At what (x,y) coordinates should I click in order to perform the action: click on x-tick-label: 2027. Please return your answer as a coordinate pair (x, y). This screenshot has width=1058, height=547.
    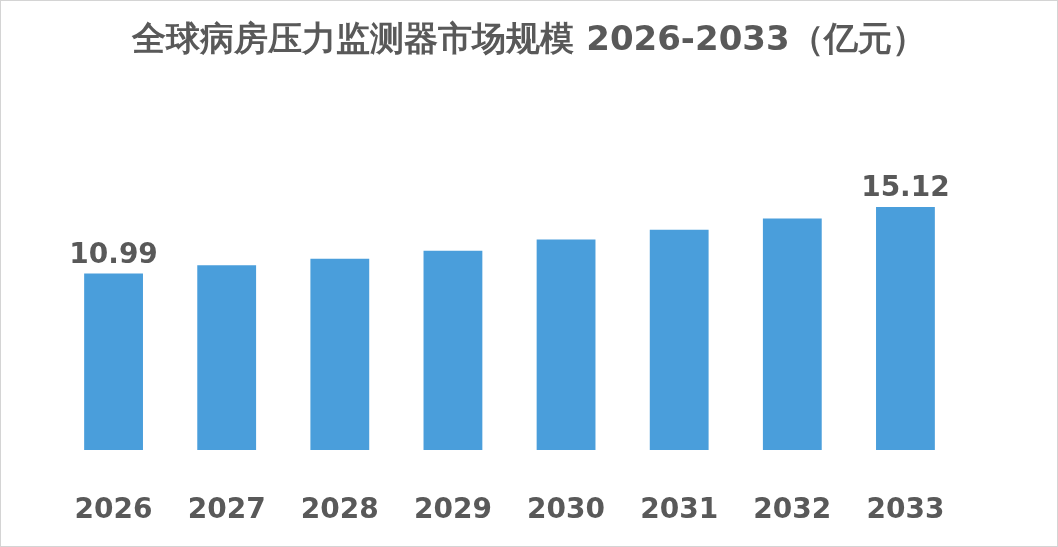
    Looking at the image, I should click on (226, 509).